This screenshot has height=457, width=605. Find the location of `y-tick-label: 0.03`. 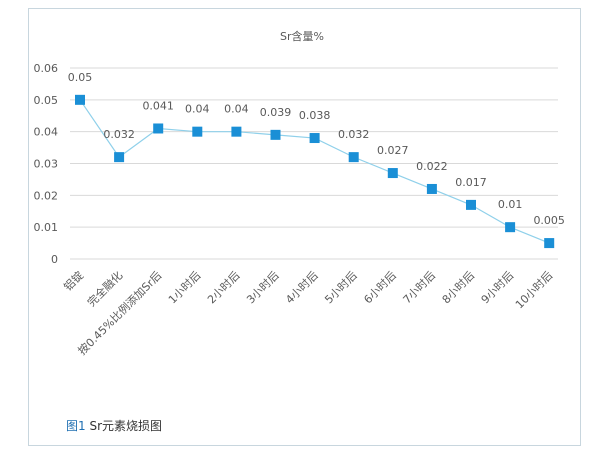

y-tick-label: 0.03 is located at coordinates (46, 164).